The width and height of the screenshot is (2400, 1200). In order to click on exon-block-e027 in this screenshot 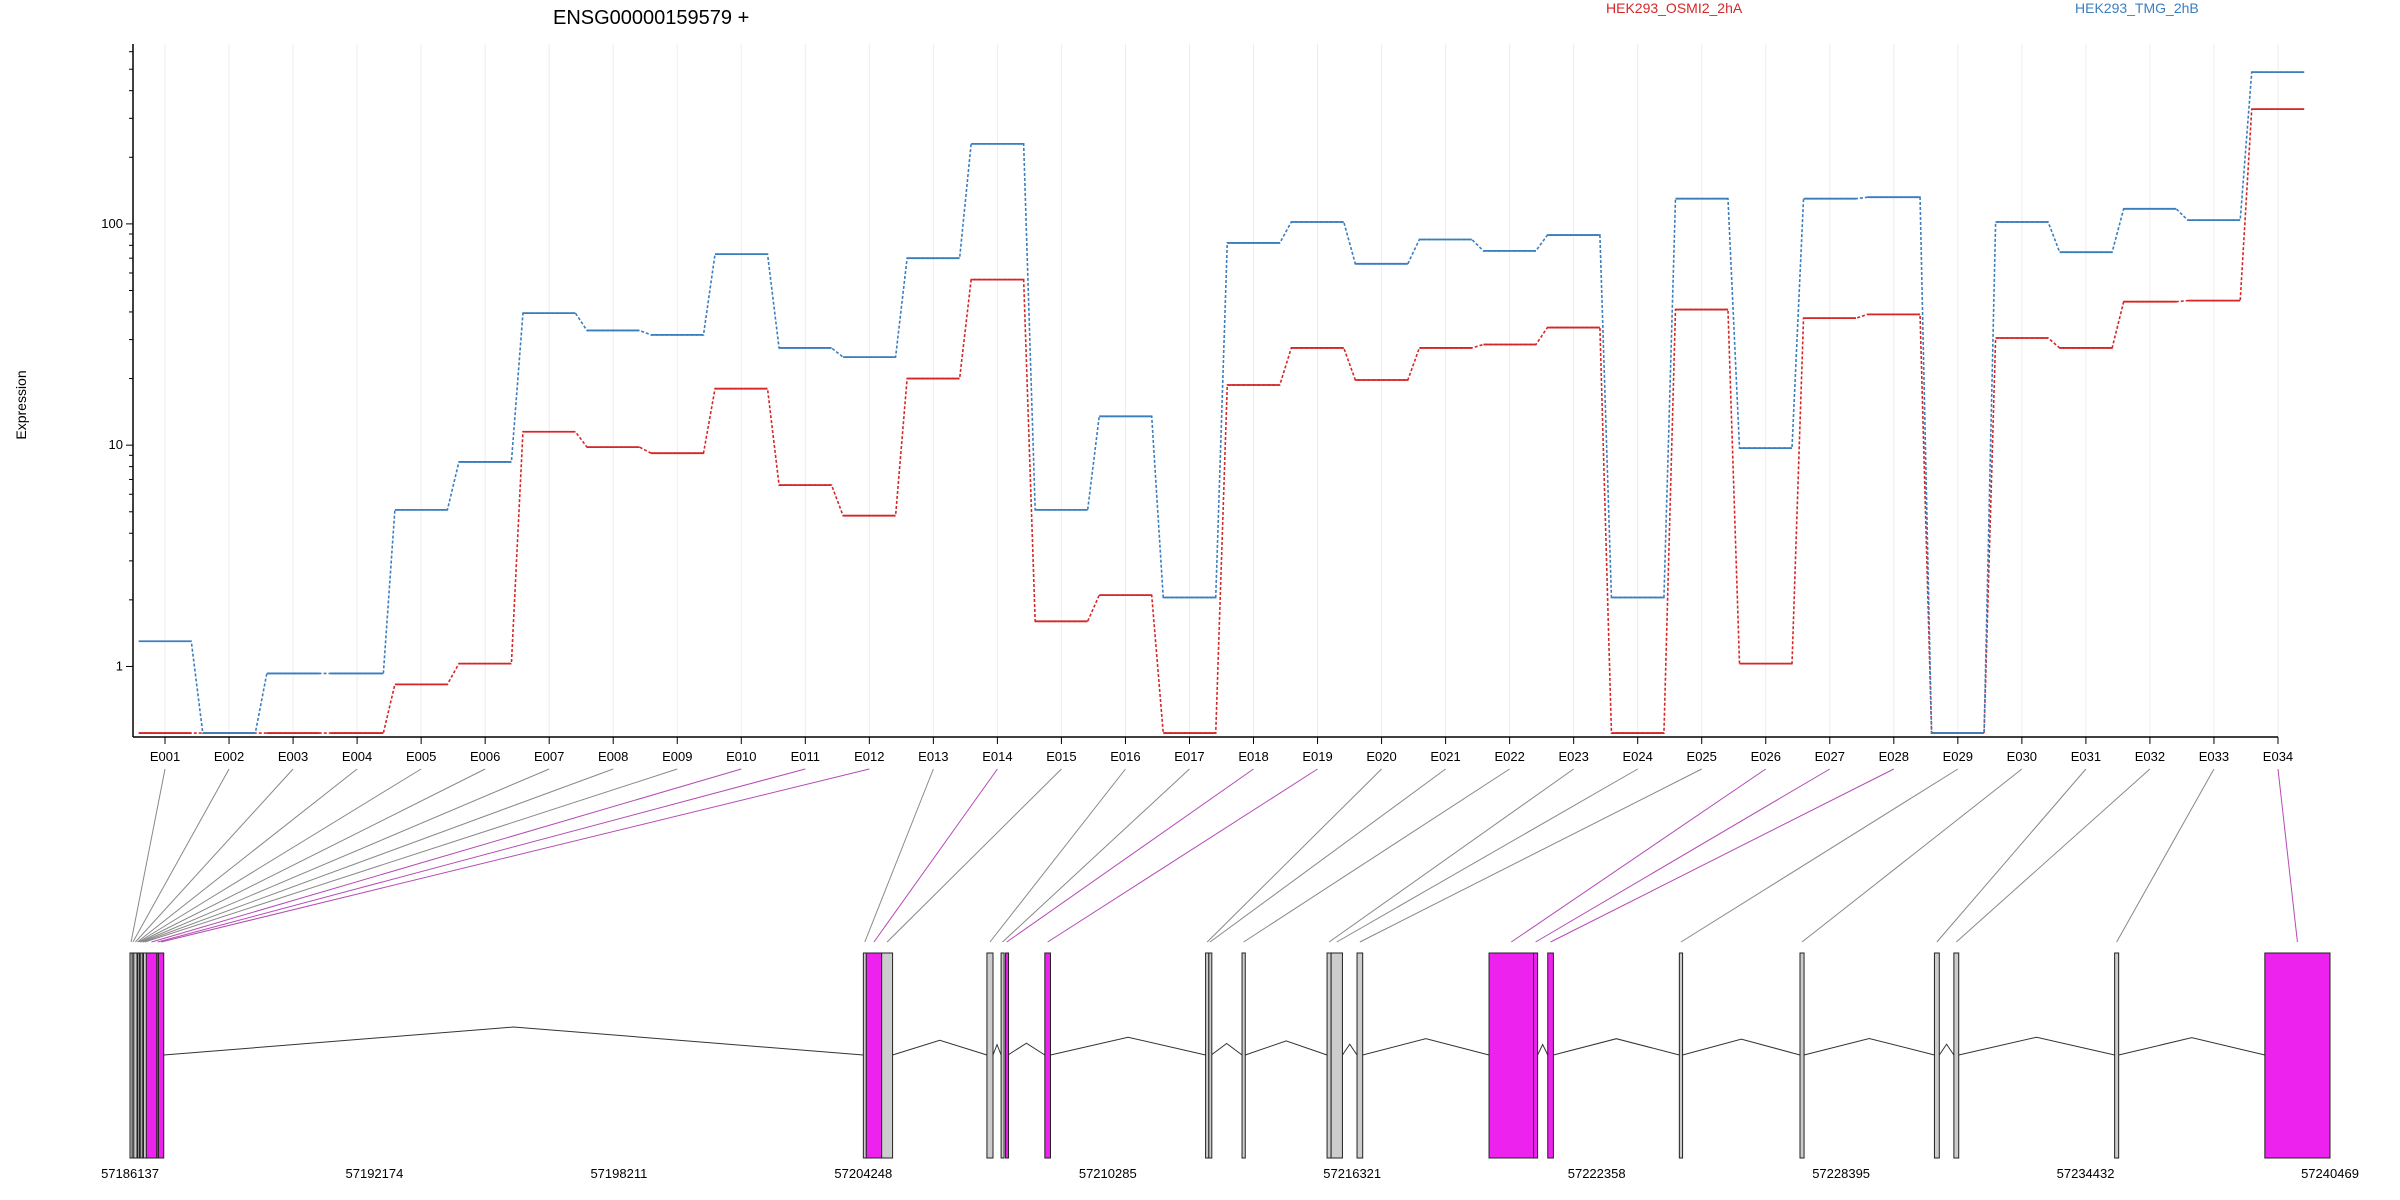, I will do `click(1536, 1055)`.